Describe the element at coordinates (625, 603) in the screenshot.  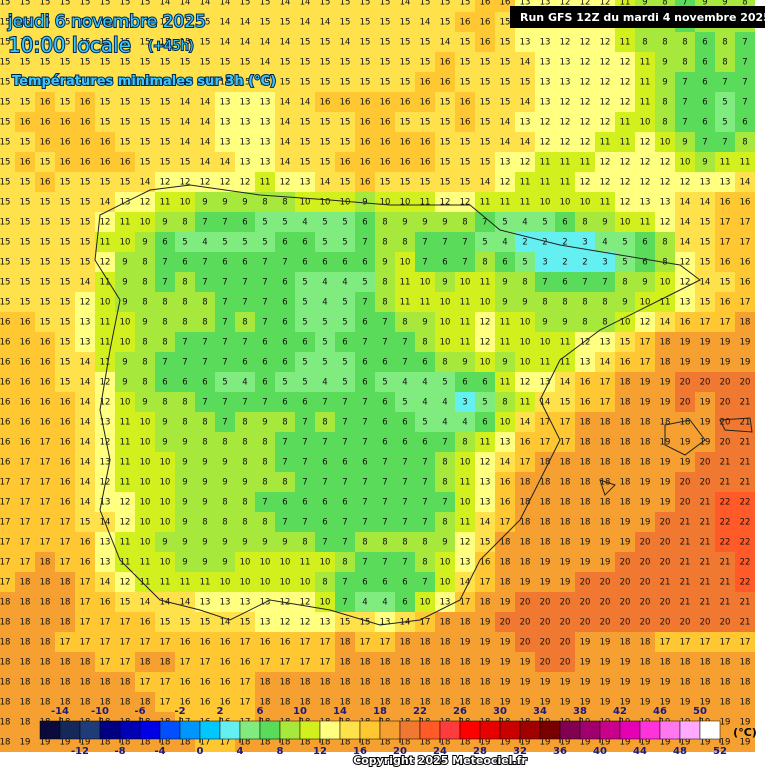
I see `cell-value: 20` at that location.